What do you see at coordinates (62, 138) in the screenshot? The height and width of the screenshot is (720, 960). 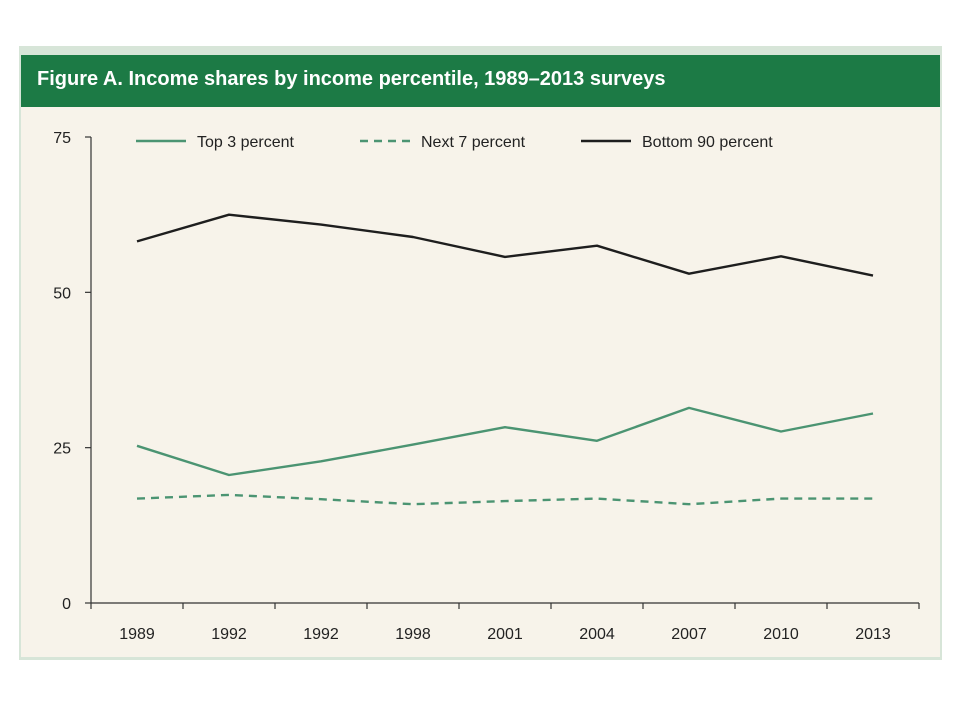 I see `y-tick-label: 75` at bounding box center [62, 138].